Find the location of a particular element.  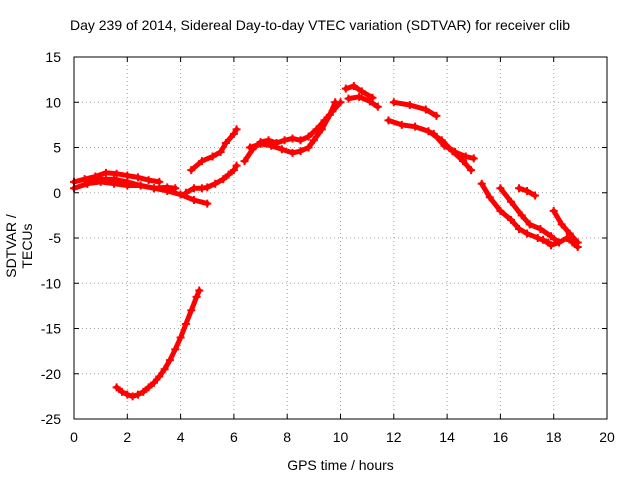

x-tick-label: 14 is located at coordinates (447, 437).